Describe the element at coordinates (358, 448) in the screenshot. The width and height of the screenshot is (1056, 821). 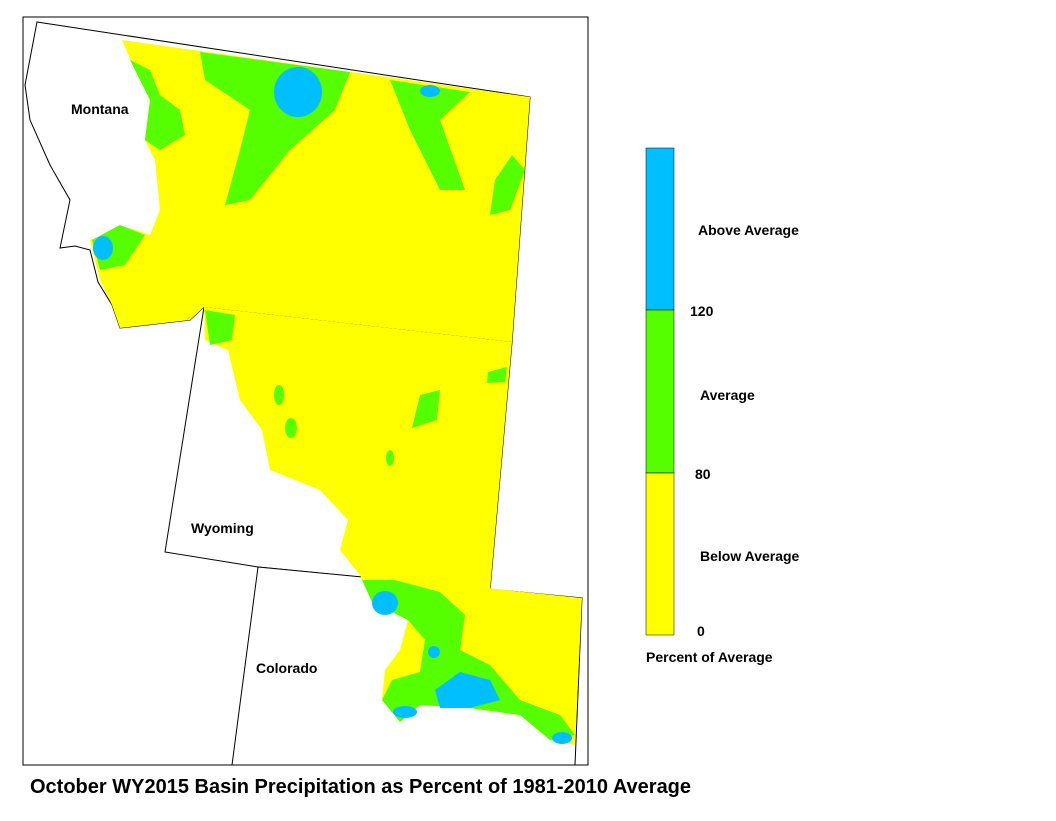
I see `basin-area` at that location.